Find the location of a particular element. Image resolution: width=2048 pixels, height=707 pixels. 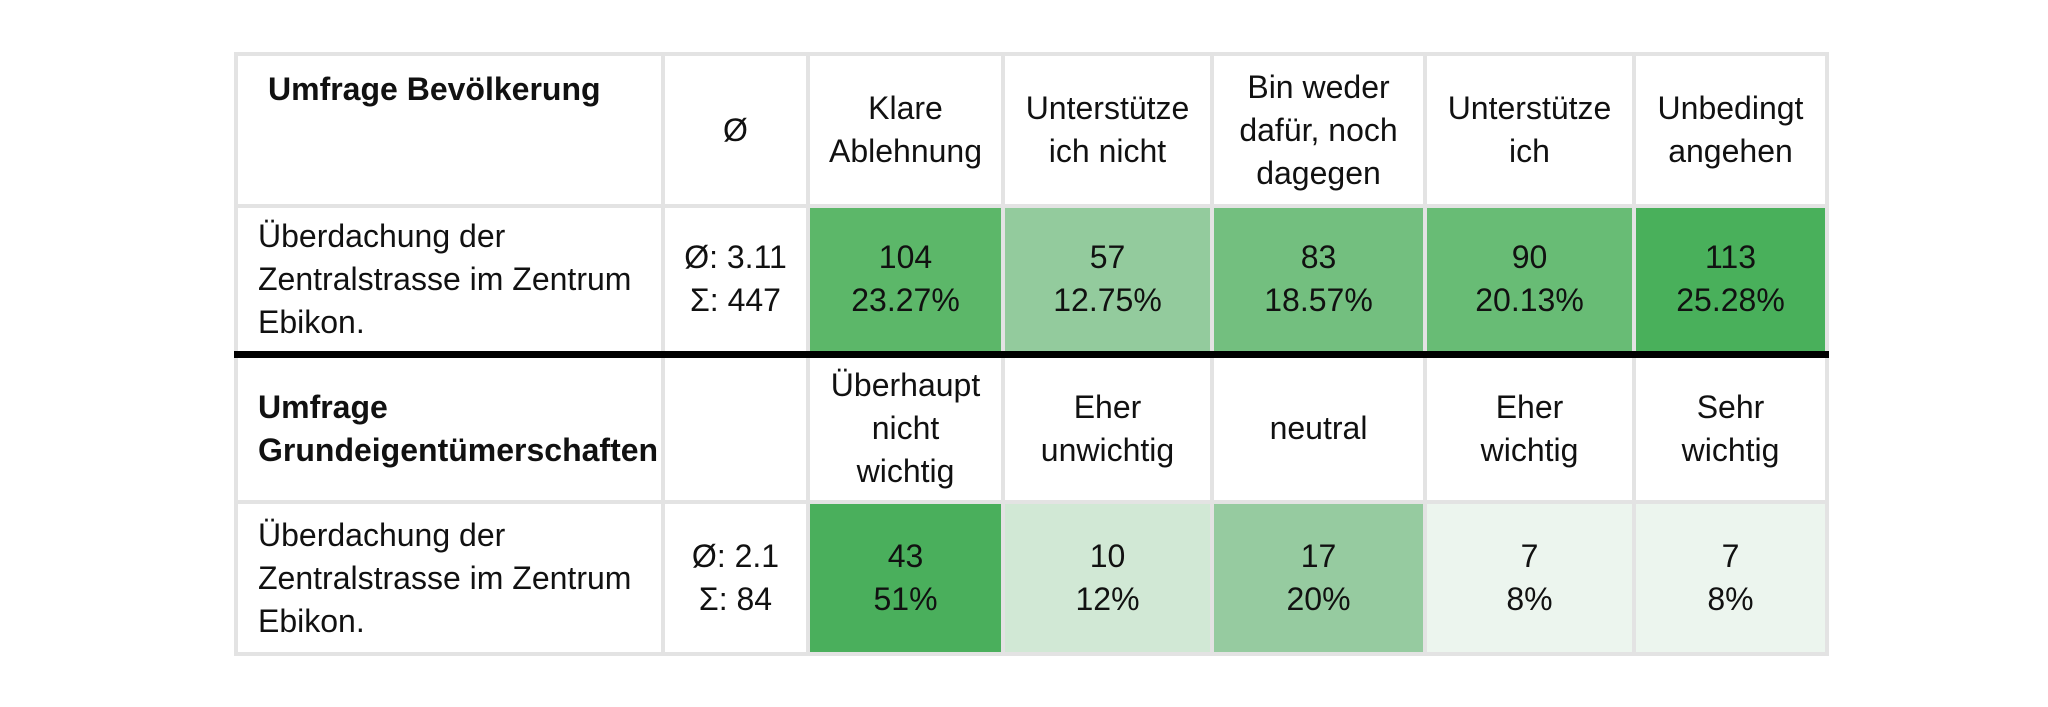

owner-result-cell: 10 12% is located at coordinates (1107, 578).